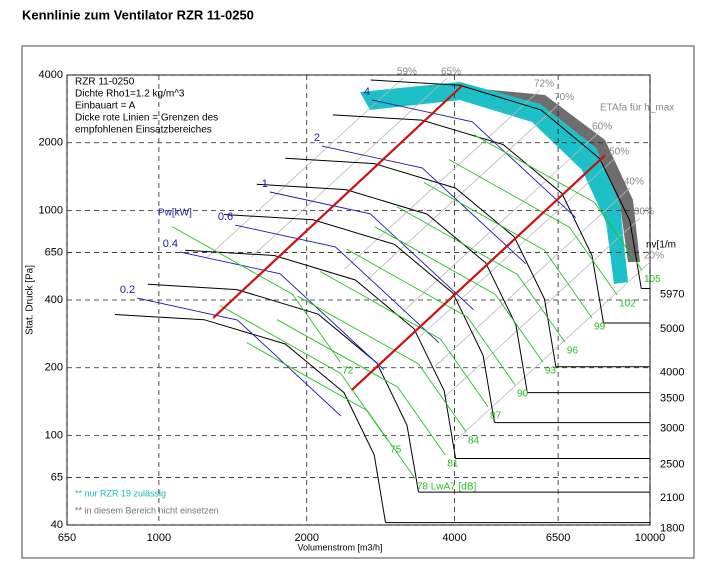 This screenshot has height=577, width=717. What do you see at coordinates (652, 279) in the screenshot?
I see `noise-label: 105` at bounding box center [652, 279].